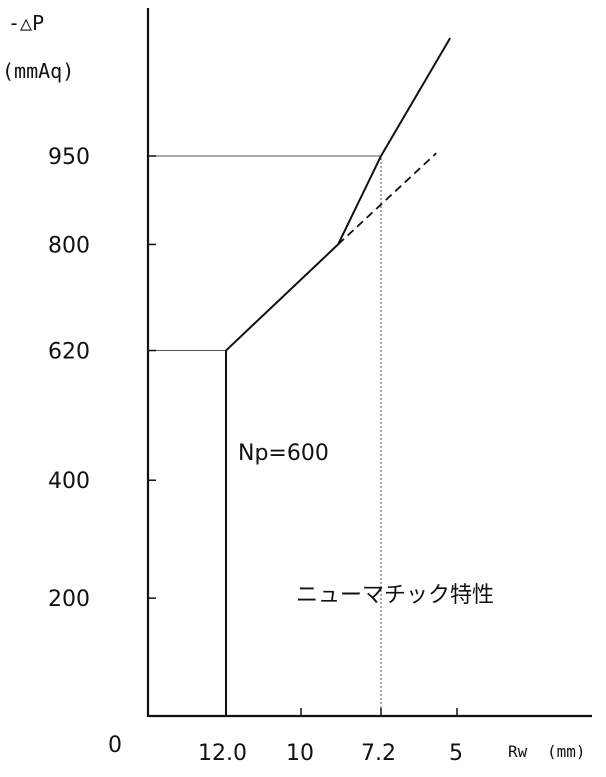  Describe the element at coordinates (69, 352) in the screenshot. I see `y-tick-label-620: 620` at that location.